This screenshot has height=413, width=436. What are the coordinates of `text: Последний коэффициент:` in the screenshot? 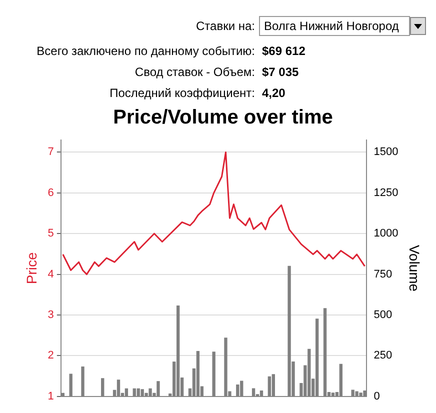 It's located at (181, 93).